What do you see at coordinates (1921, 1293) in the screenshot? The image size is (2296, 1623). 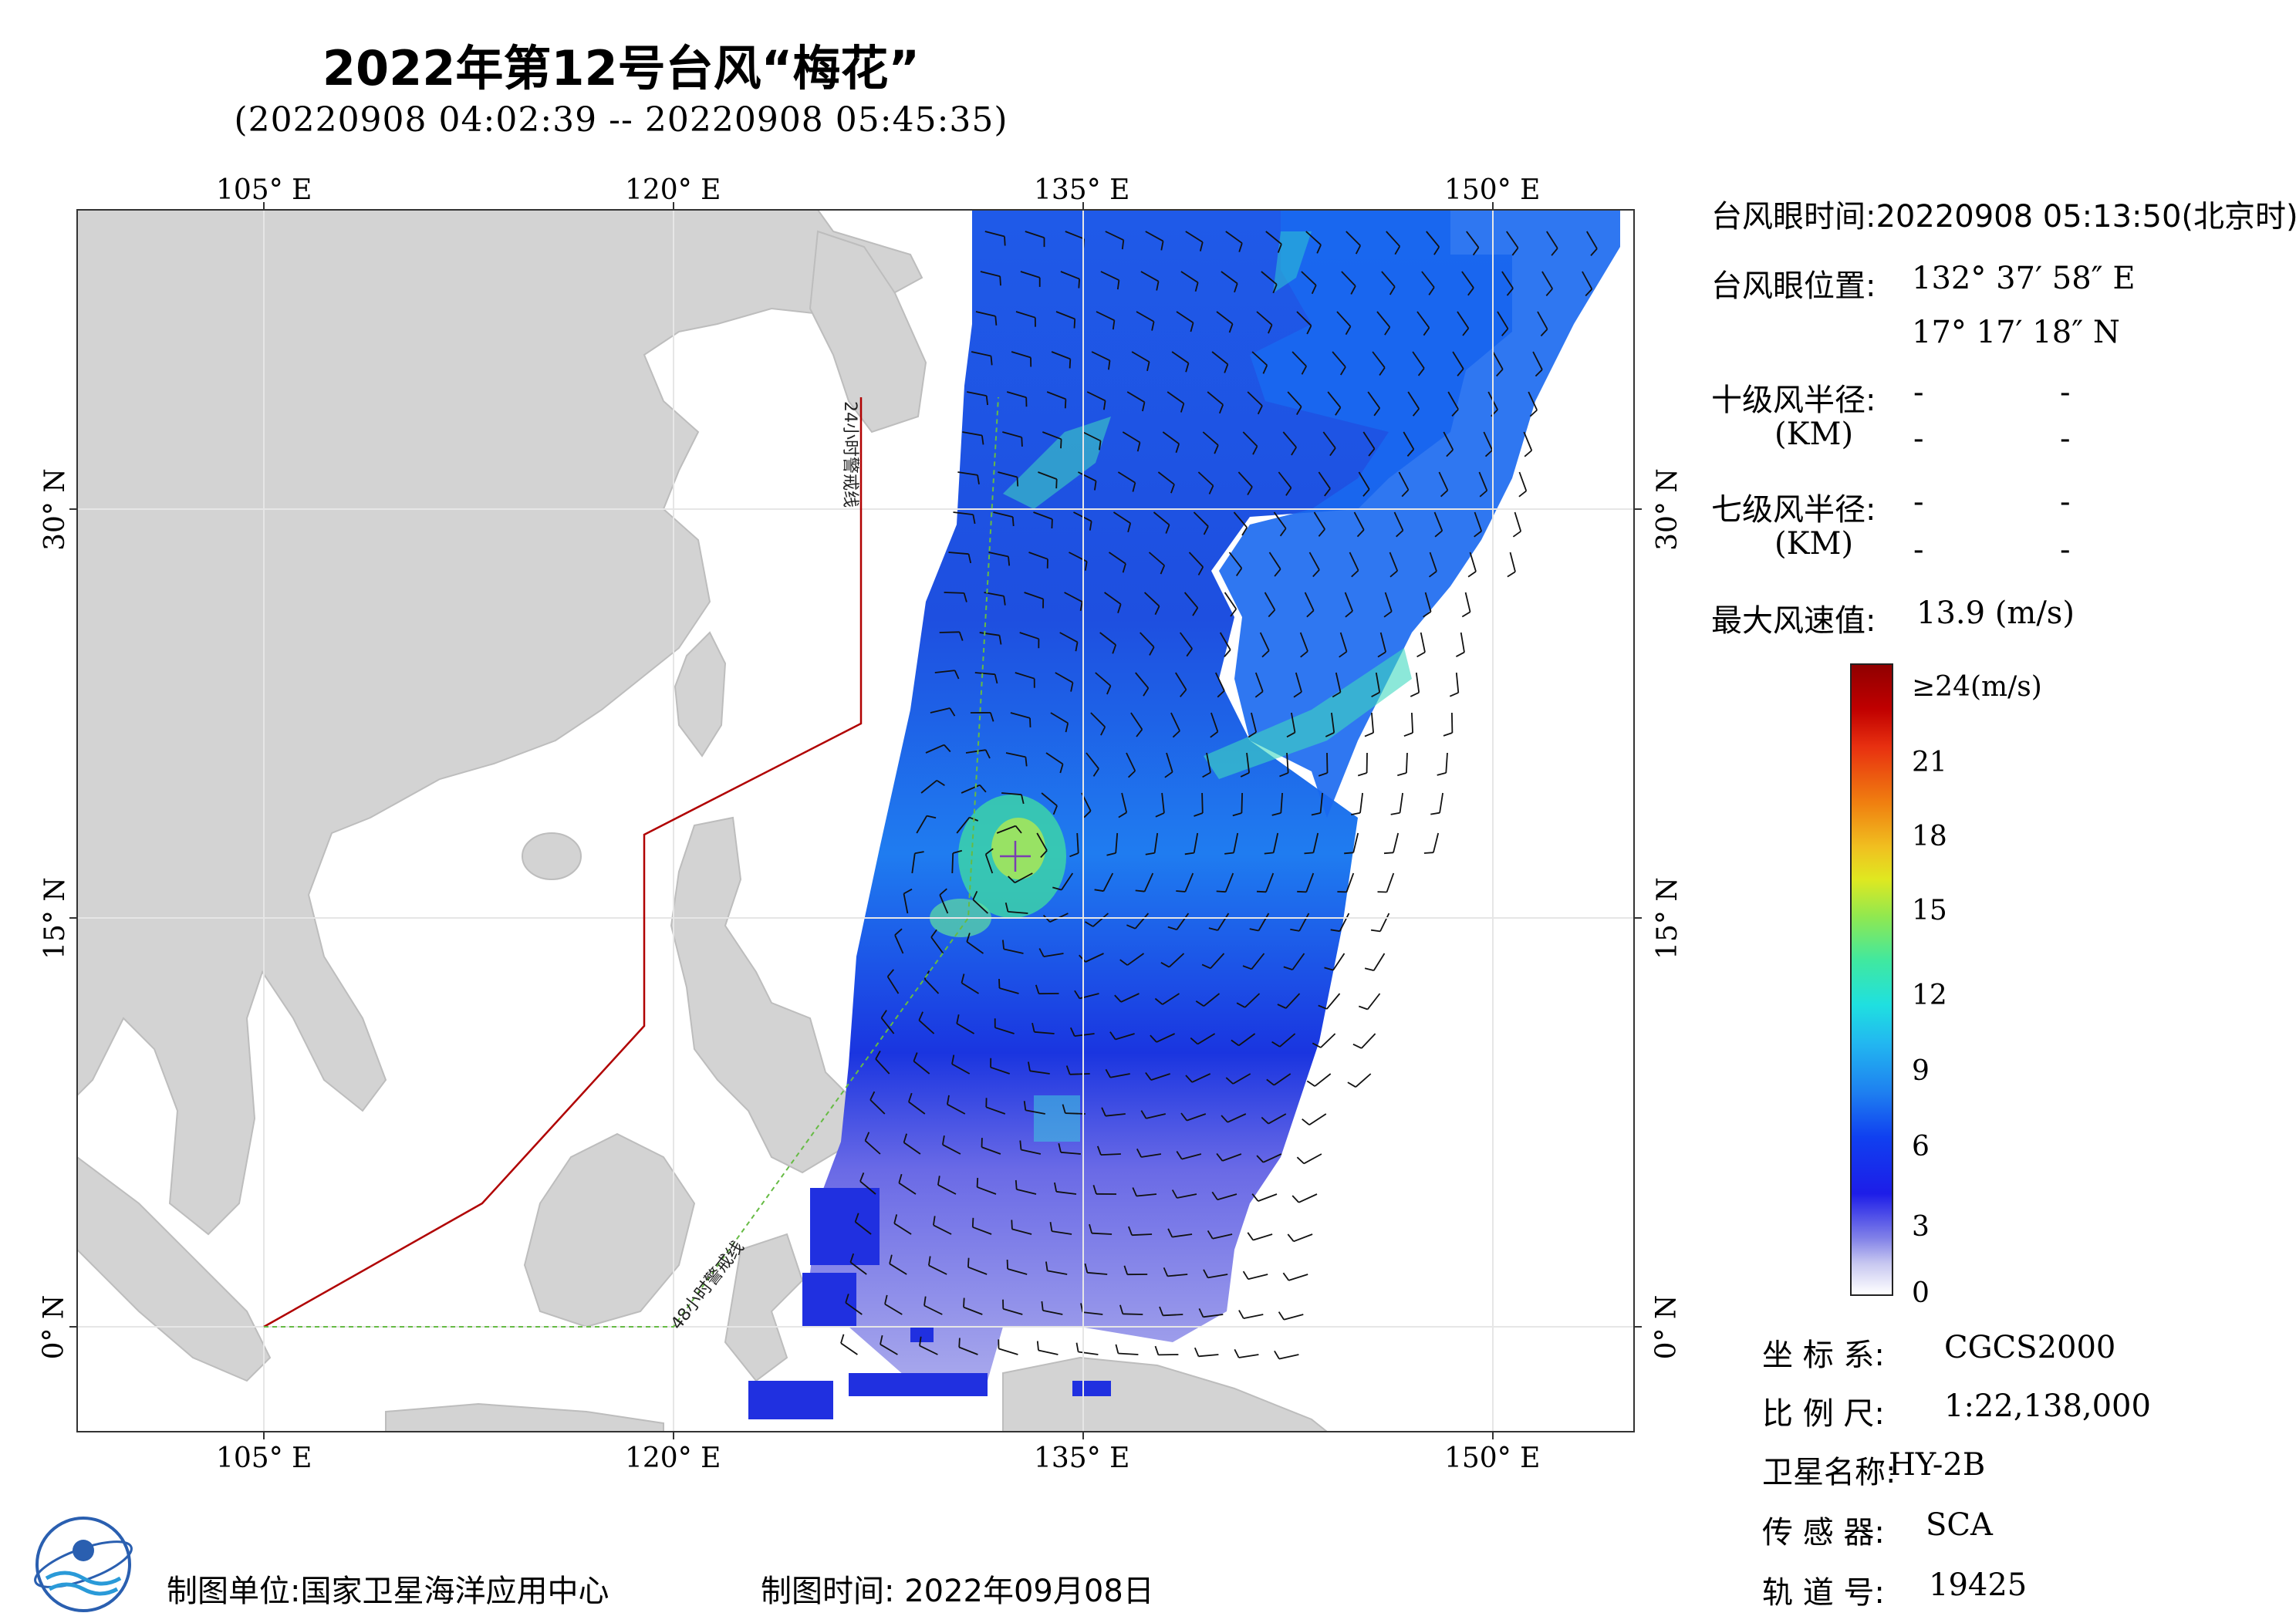 I see `colorbar-tick-0: 0` at bounding box center [1921, 1293].